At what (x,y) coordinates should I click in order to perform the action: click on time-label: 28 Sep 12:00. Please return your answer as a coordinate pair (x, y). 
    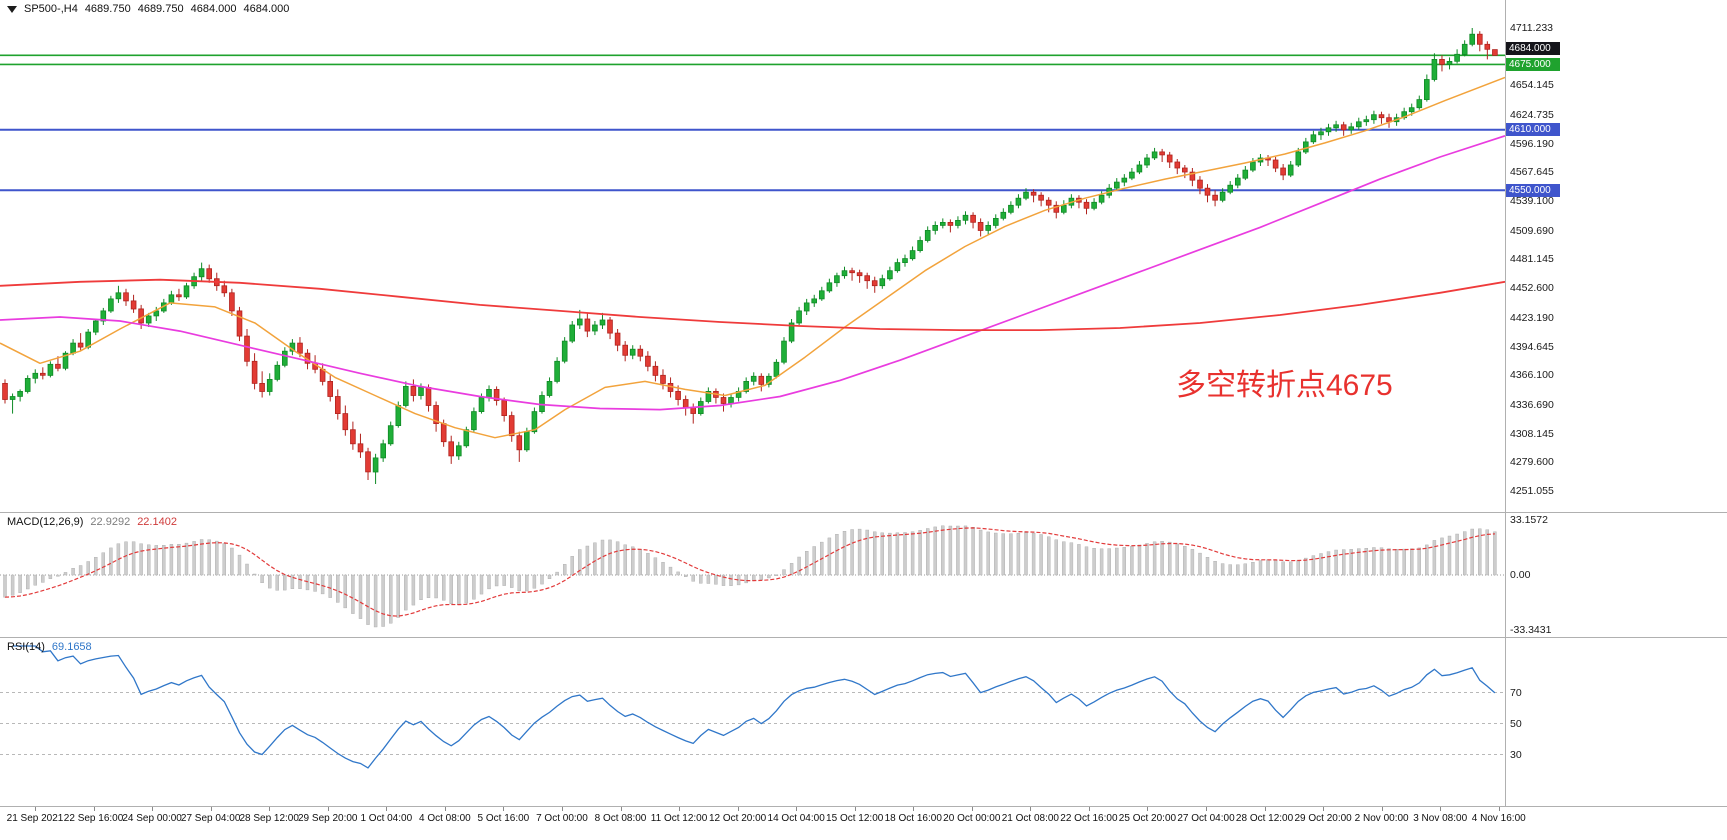
    Looking at the image, I should click on (269, 818).